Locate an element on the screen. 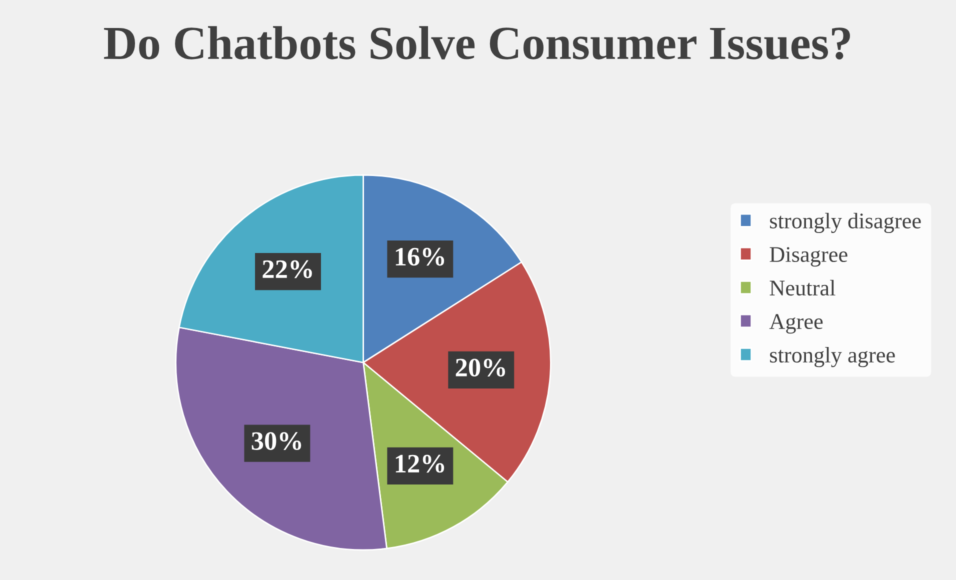 The image size is (956, 580). legend-label: Agree is located at coordinates (796, 324).